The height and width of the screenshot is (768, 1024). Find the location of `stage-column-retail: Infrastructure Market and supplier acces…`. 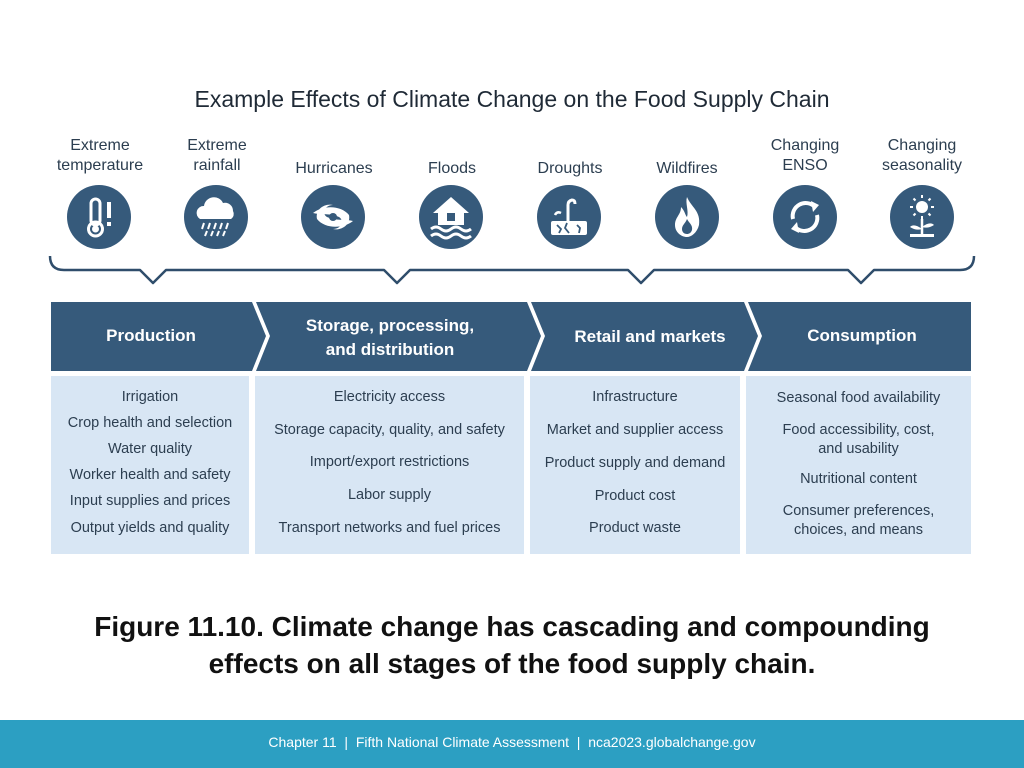

stage-column-retail: Infrastructure Market and supplier acces… is located at coordinates (635, 465).